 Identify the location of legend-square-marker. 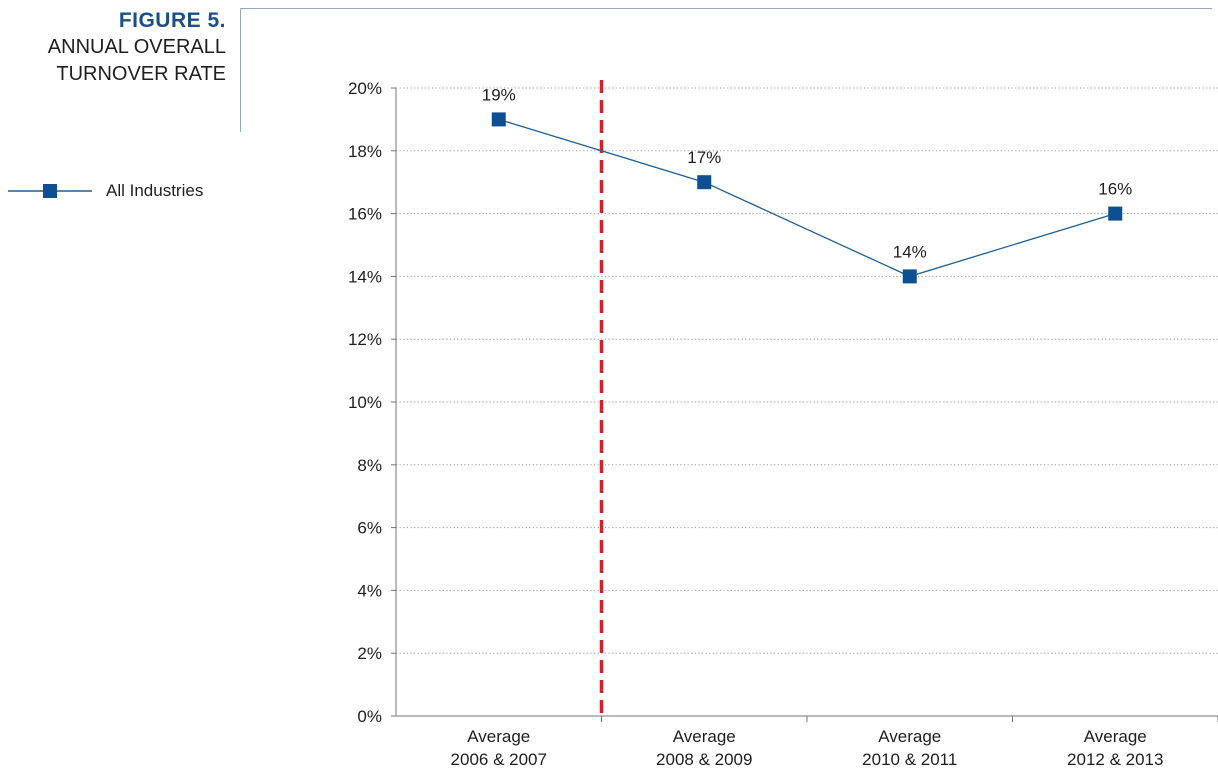
(50, 191).